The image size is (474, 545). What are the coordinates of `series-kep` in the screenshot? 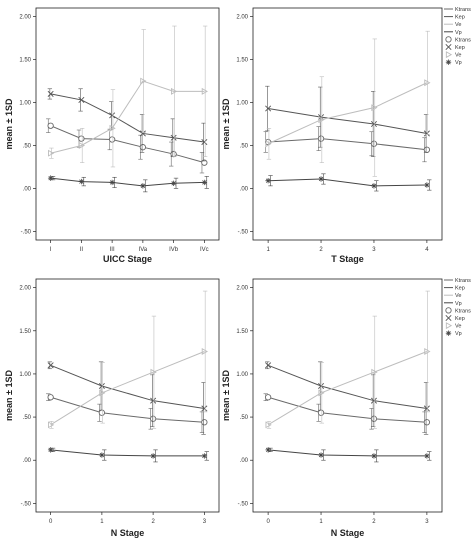 It's located at (127, 125).